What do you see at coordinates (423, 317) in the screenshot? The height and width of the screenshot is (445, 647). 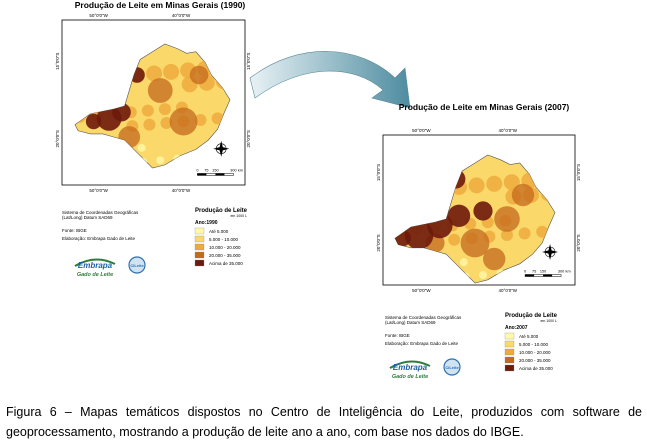 I see `map-info: Sistema de Coordenadas Geográficas` at bounding box center [423, 317].